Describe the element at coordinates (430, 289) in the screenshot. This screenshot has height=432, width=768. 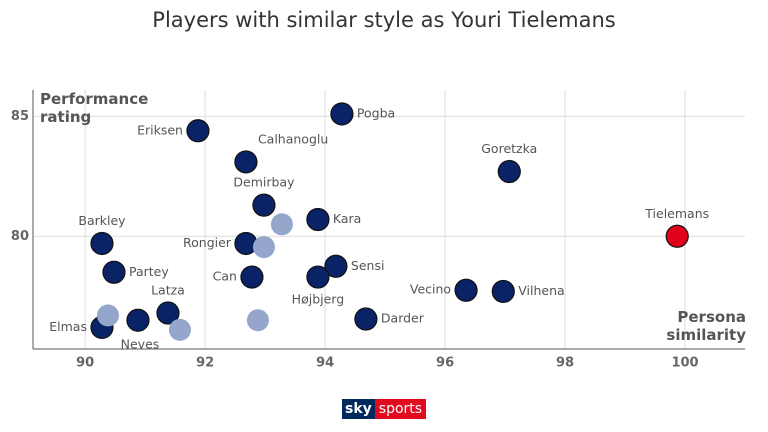
I see `point-label: Vecino` at that location.